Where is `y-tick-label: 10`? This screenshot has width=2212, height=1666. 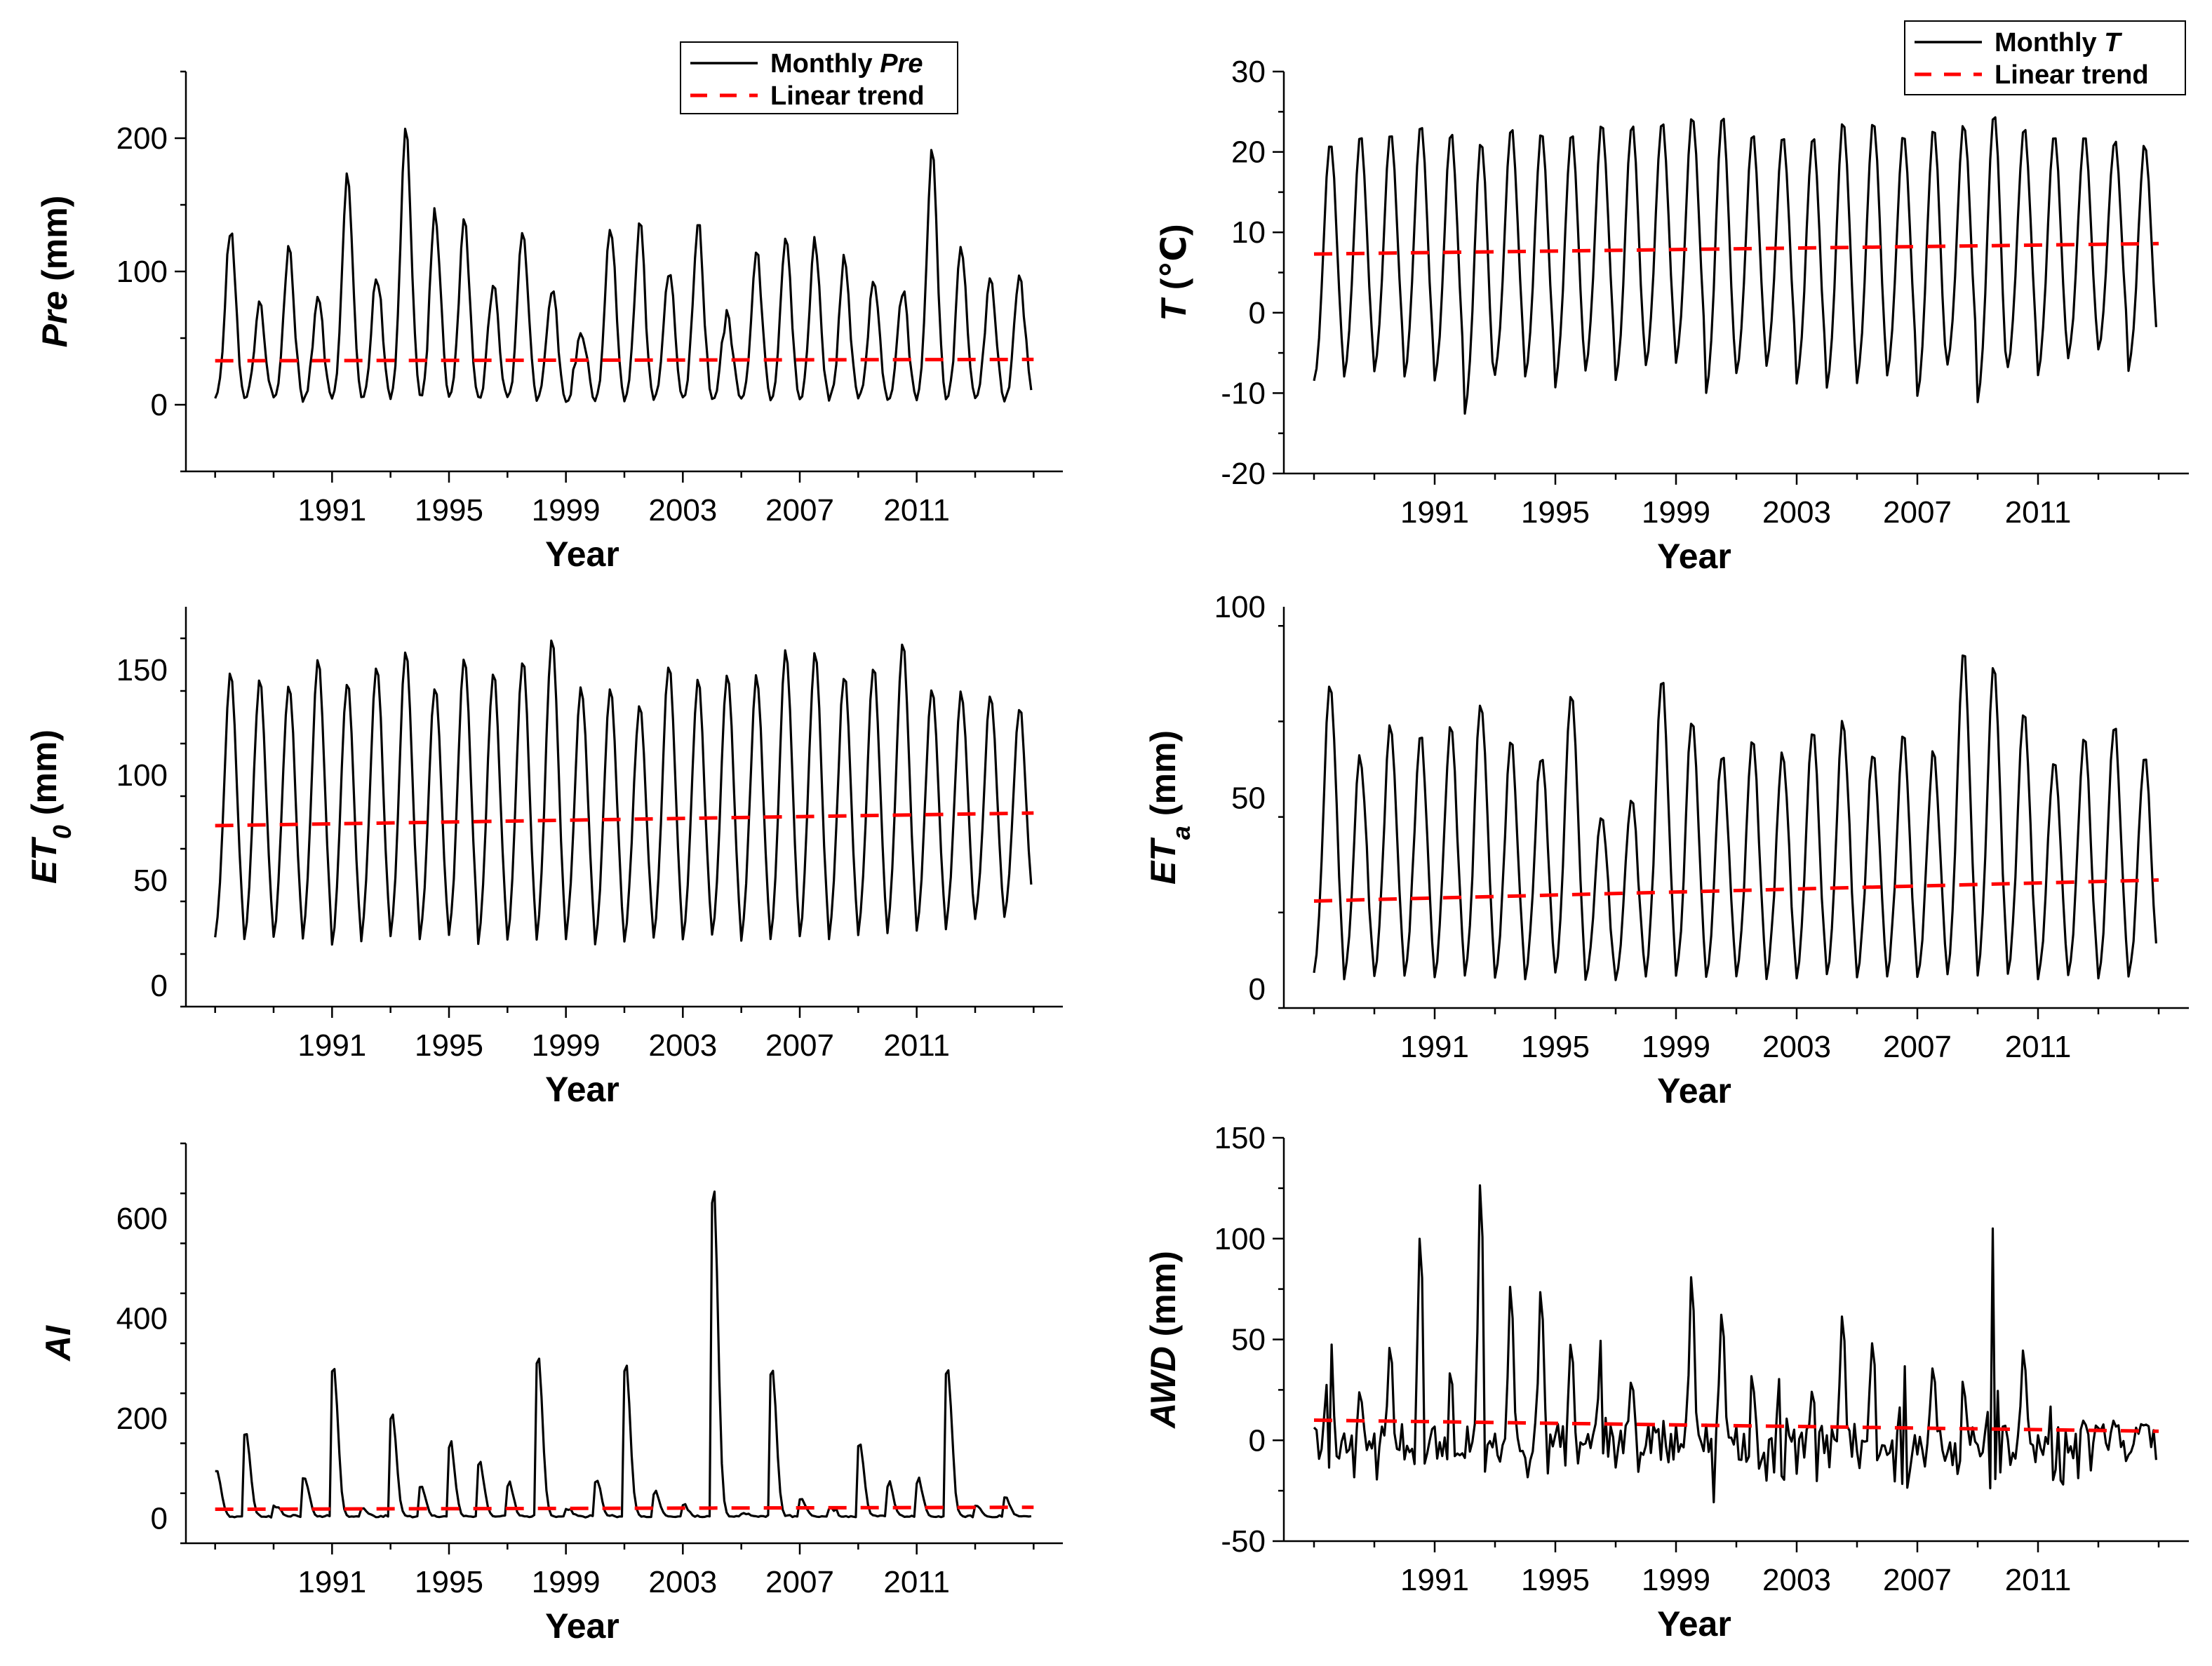
y-tick-label: 10 is located at coordinates (1248, 233).